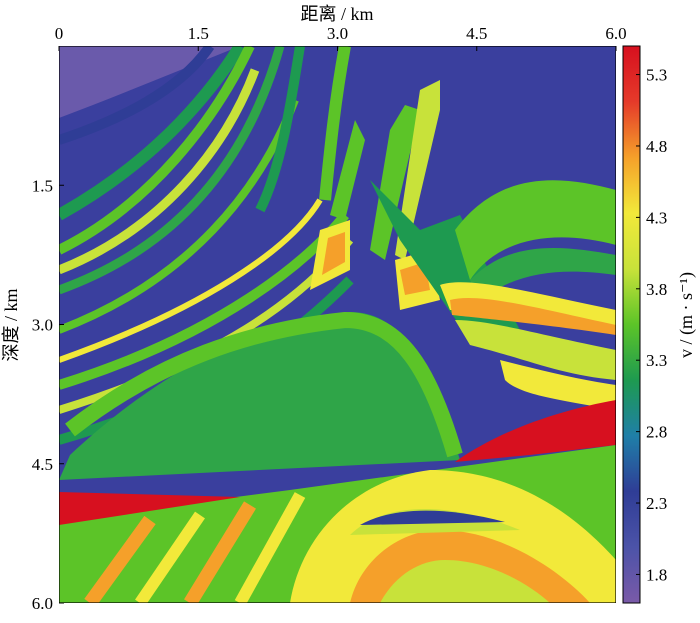 Image resolution: width=700 pixels, height=623 pixels. Describe the element at coordinates (528, 295) in the screenshot. I see `right-layers` at that location.